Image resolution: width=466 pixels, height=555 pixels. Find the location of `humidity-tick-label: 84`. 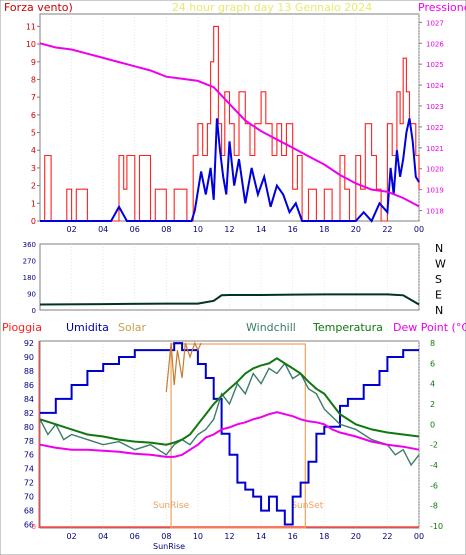

humidity-tick-label: 84 is located at coordinates (29, 399).